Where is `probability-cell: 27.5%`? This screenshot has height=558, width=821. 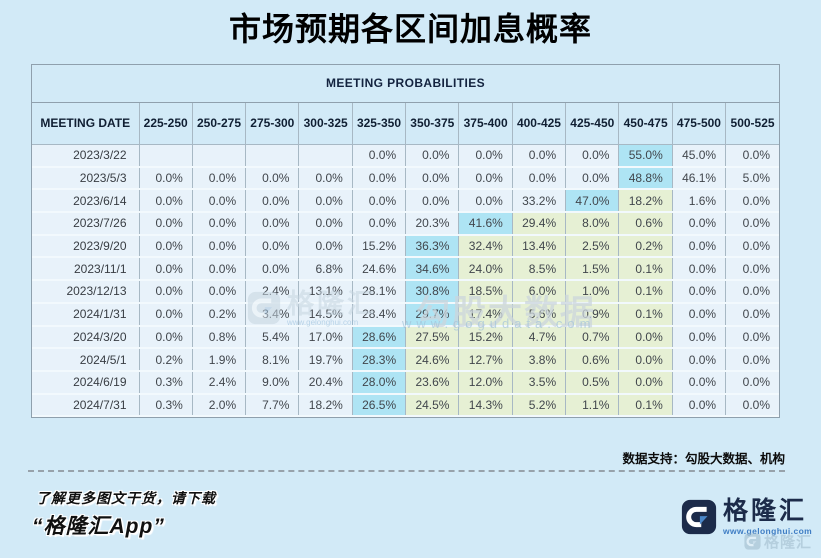 probability-cell: 27.5% is located at coordinates (432, 337).